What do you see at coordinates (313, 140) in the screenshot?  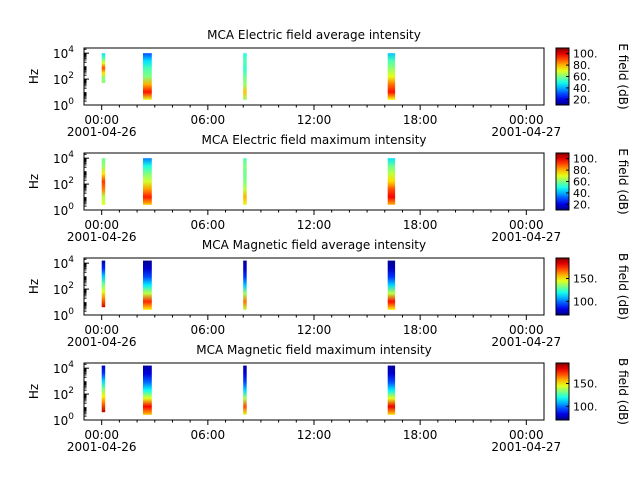 I see `chart-title: MCA Electric field maximum intensity` at bounding box center [313, 140].